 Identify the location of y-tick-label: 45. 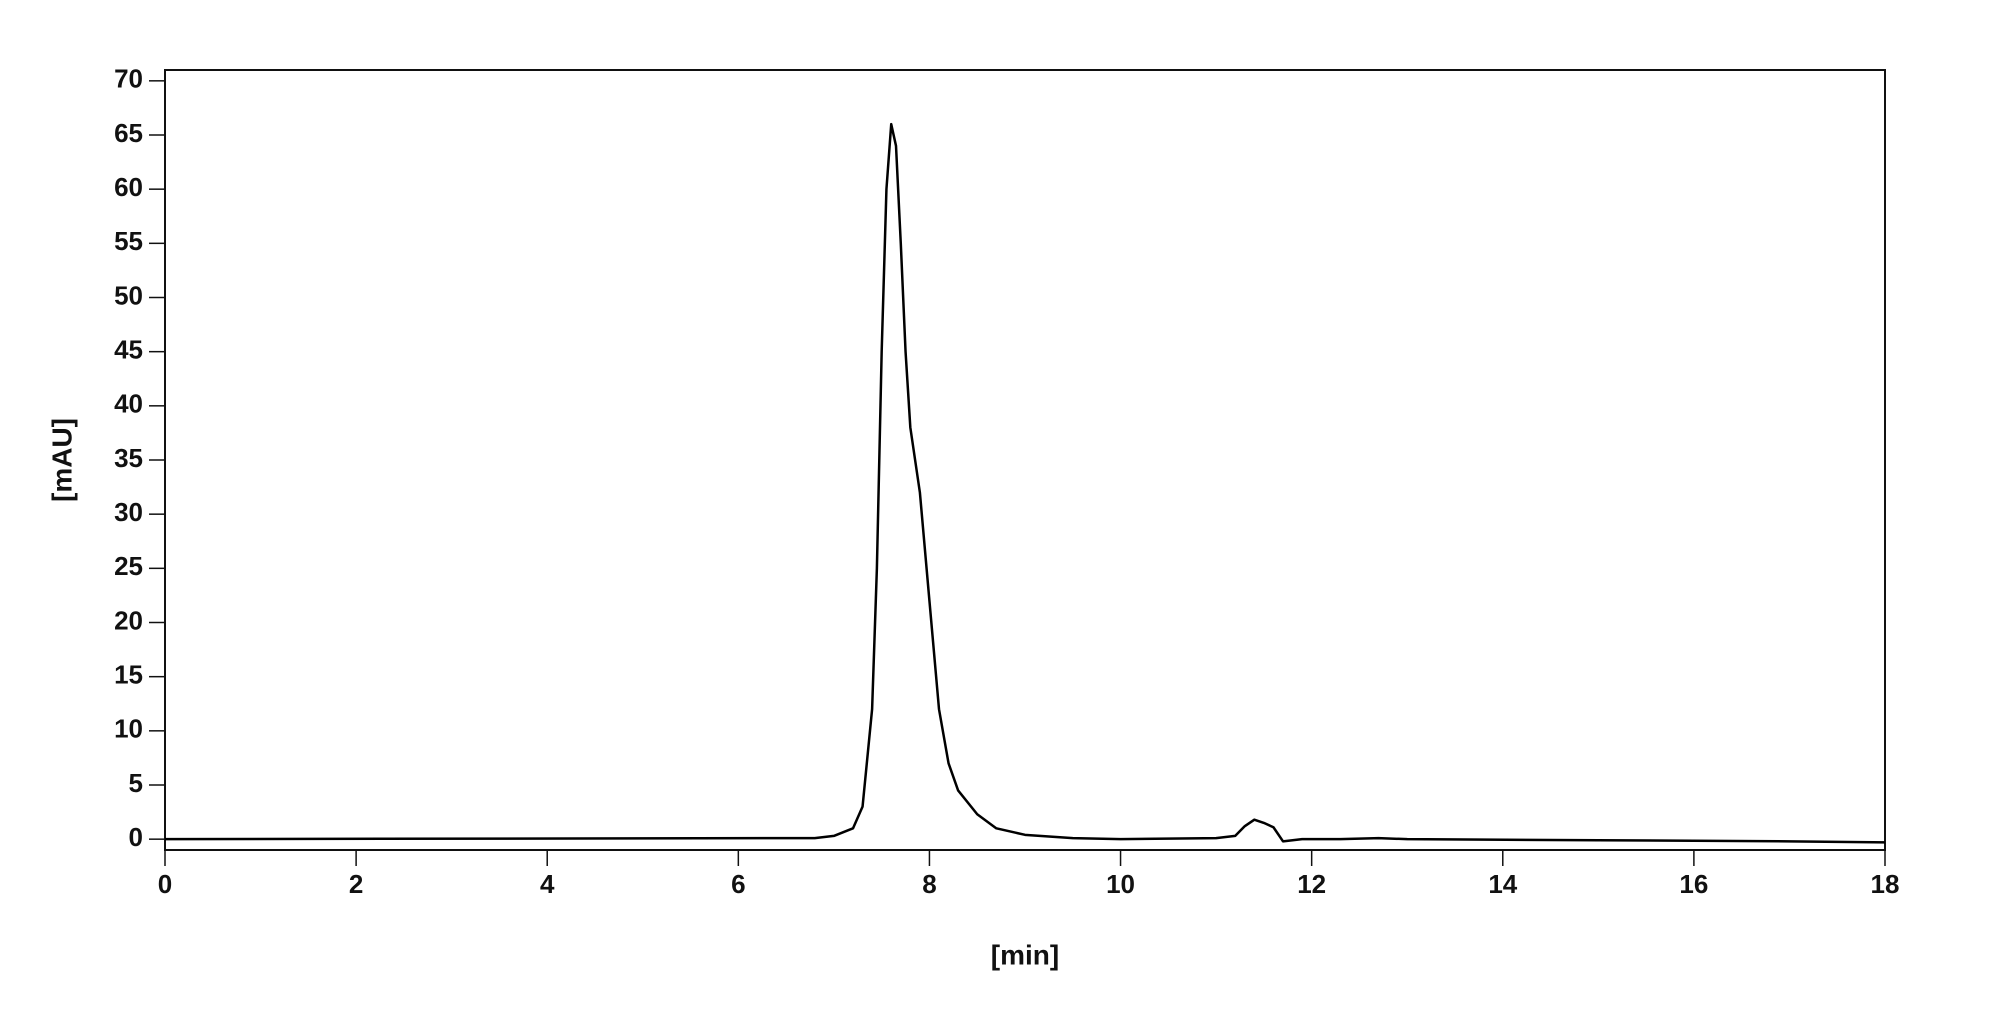
(128, 350).